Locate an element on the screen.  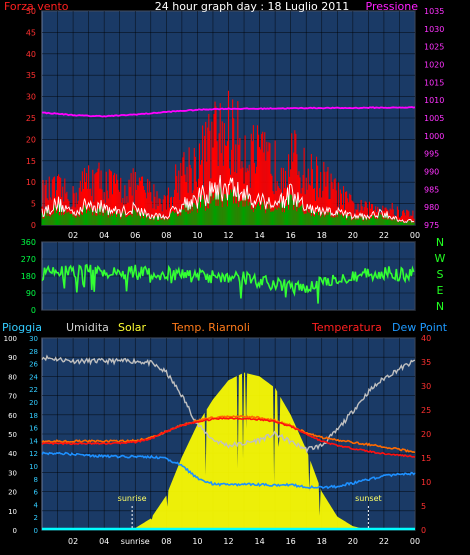
direction-tick-label: 90 is located at coordinates (31, 293).